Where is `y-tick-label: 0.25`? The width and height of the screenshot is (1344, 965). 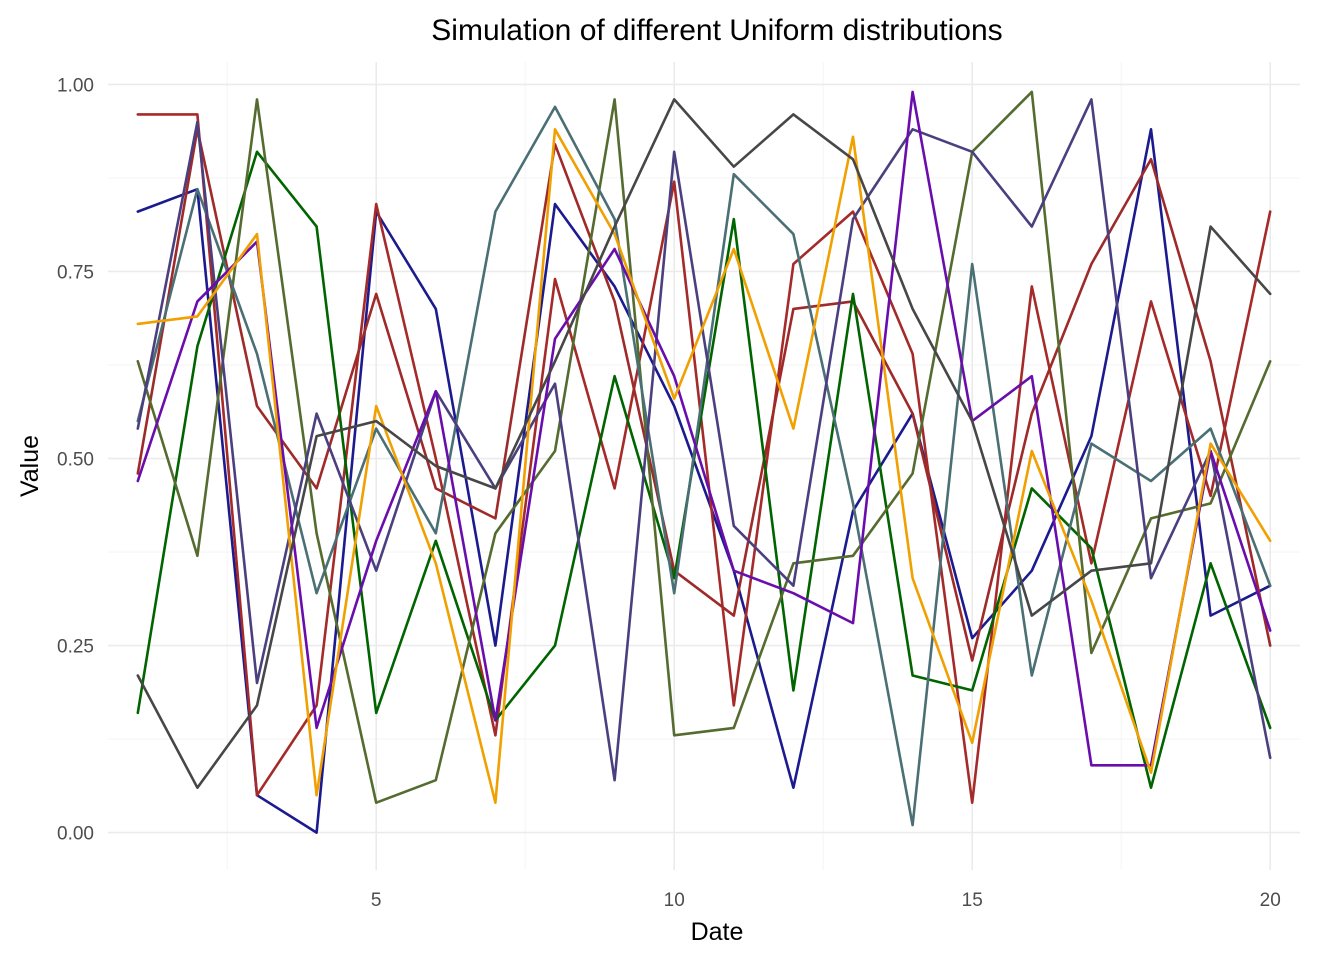 y-tick-label: 0.25 is located at coordinates (75, 647).